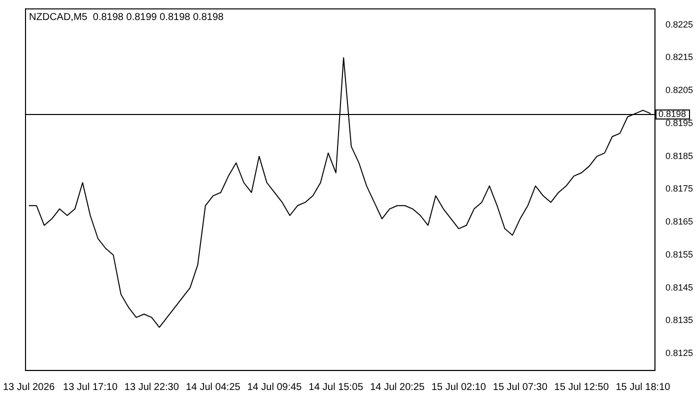  Describe the element at coordinates (90, 387) in the screenshot. I see `x-tick-label: 13 Jul 17:10` at that location.